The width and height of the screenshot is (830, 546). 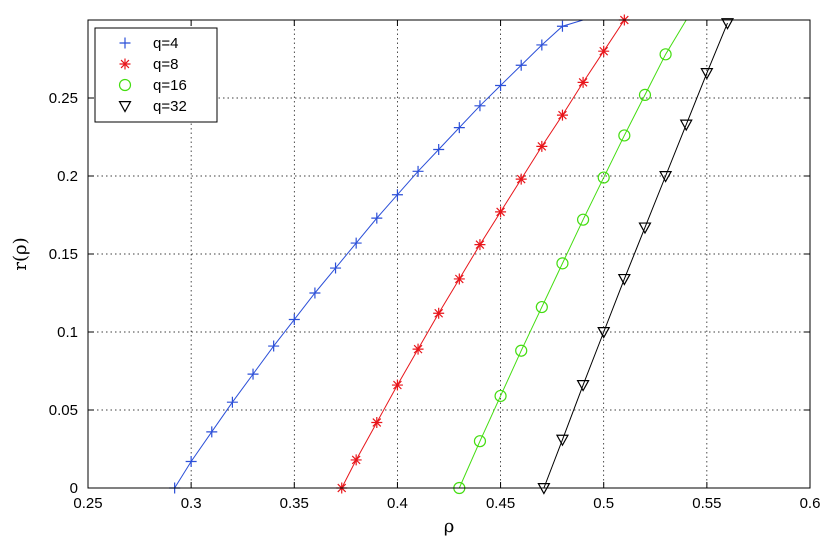 What do you see at coordinates (449, 526) in the screenshot?
I see `x-axis-label: ρ` at bounding box center [449, 526].